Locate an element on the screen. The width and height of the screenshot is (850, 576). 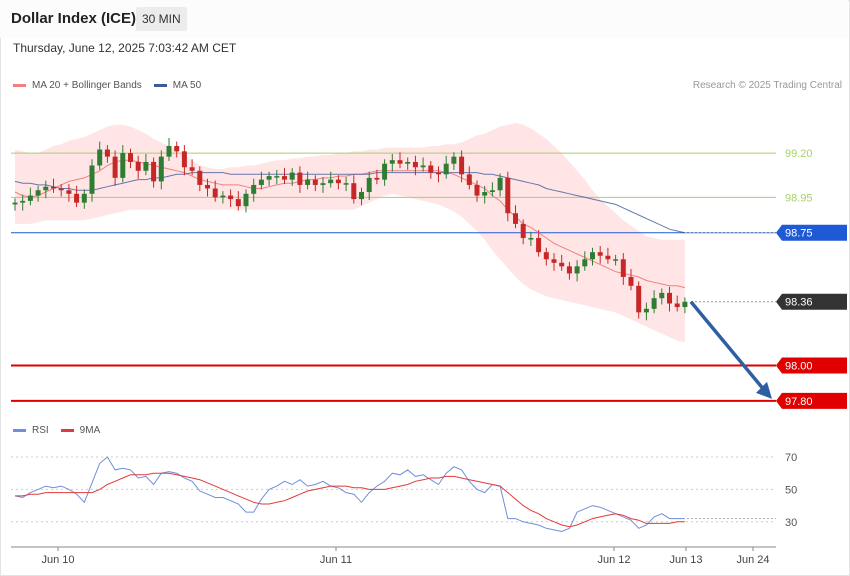
x-tick-label: Jun 13 is located at coordinates (685, 560).